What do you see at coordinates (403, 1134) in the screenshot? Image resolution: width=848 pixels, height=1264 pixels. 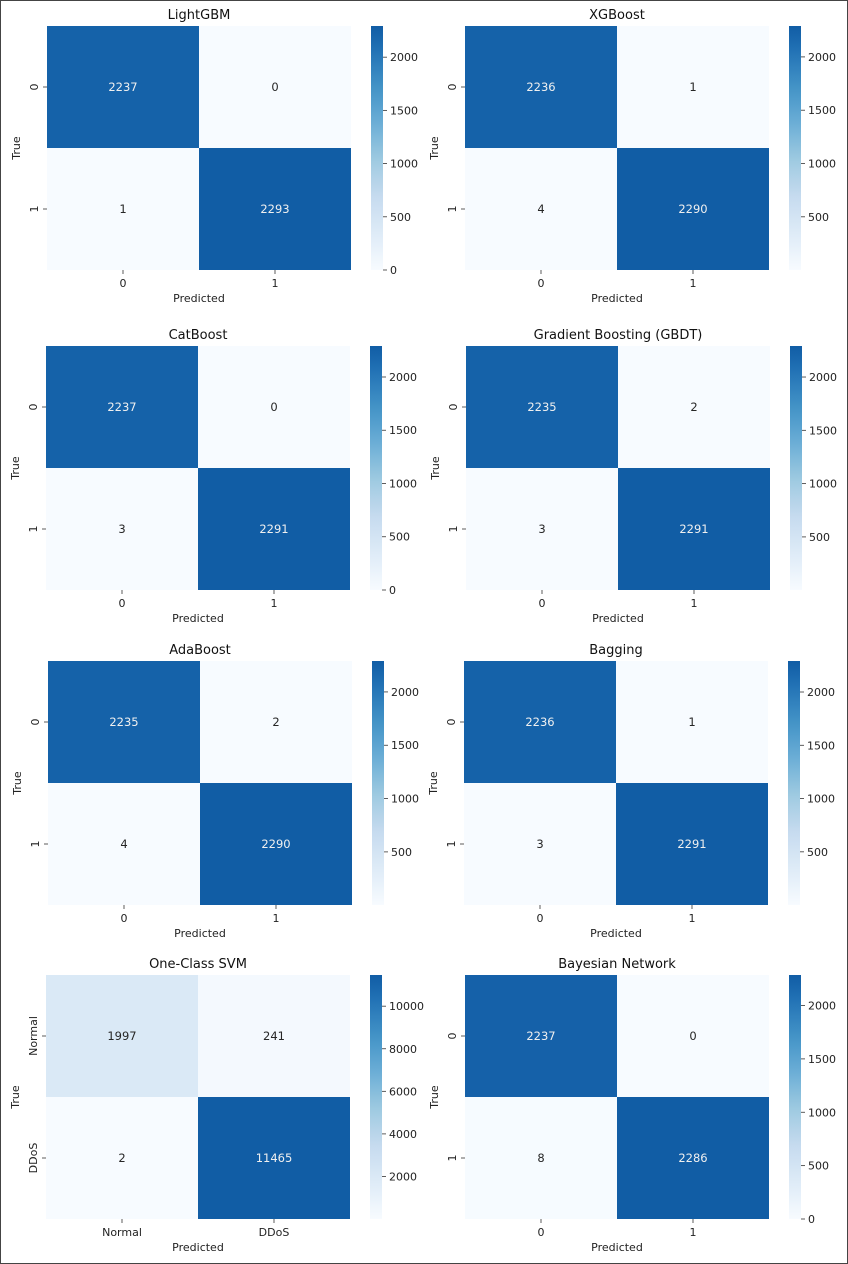 I see `colorbar-tick-label: 4000` at bounding box center [403, 1134].